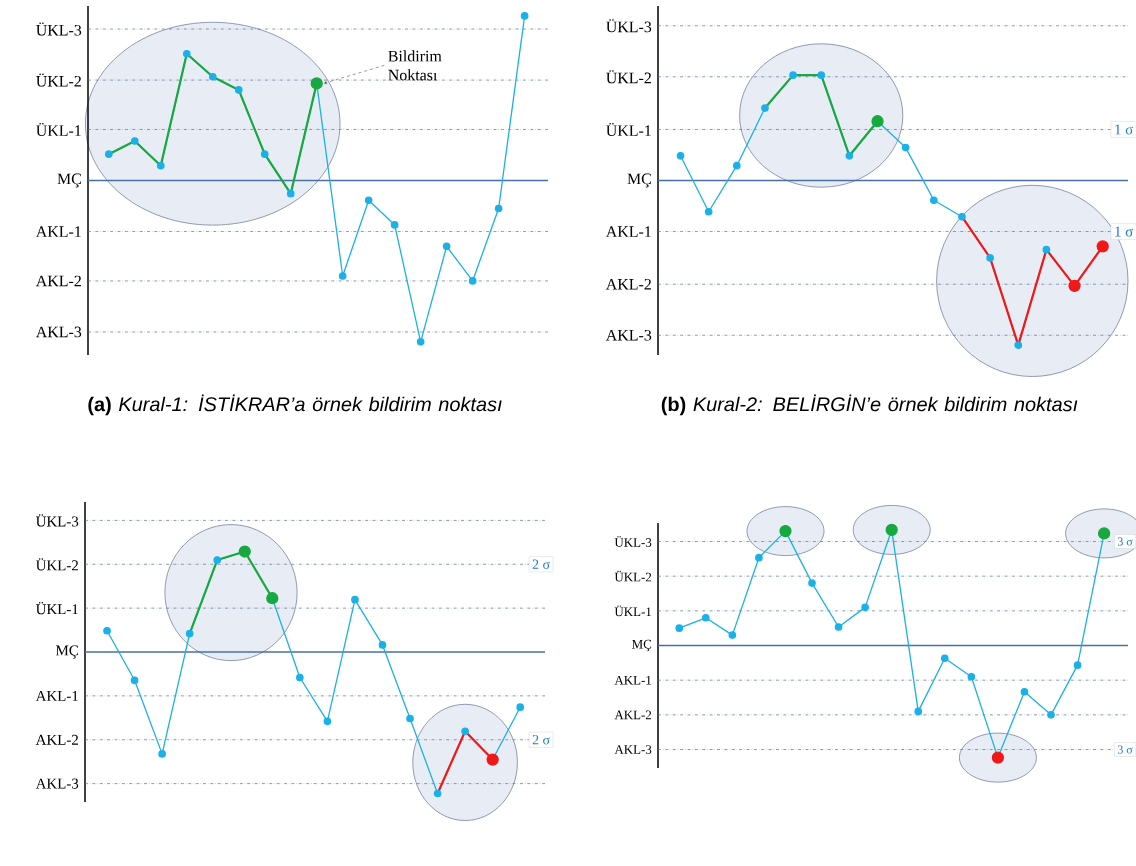 This screenshot has width=1136, height=866. Describe the element at coordinates (295, 405) in the screenshot. I see `text: (a) Kural-1: İSTİKRAR’a örnek bildirim noktası` at that location.